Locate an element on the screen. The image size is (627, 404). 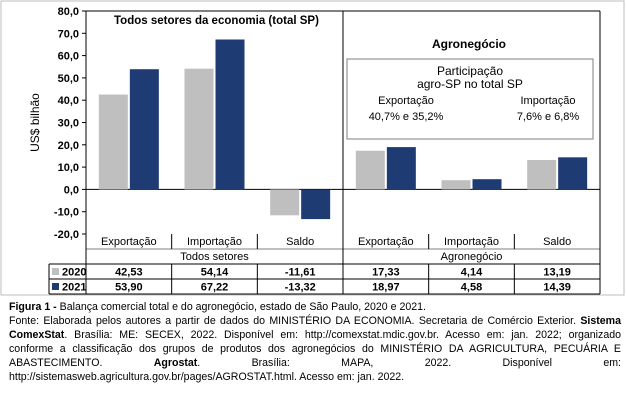
source-bold-1: Sistema ComexStat is located at coordinates (315, 328).